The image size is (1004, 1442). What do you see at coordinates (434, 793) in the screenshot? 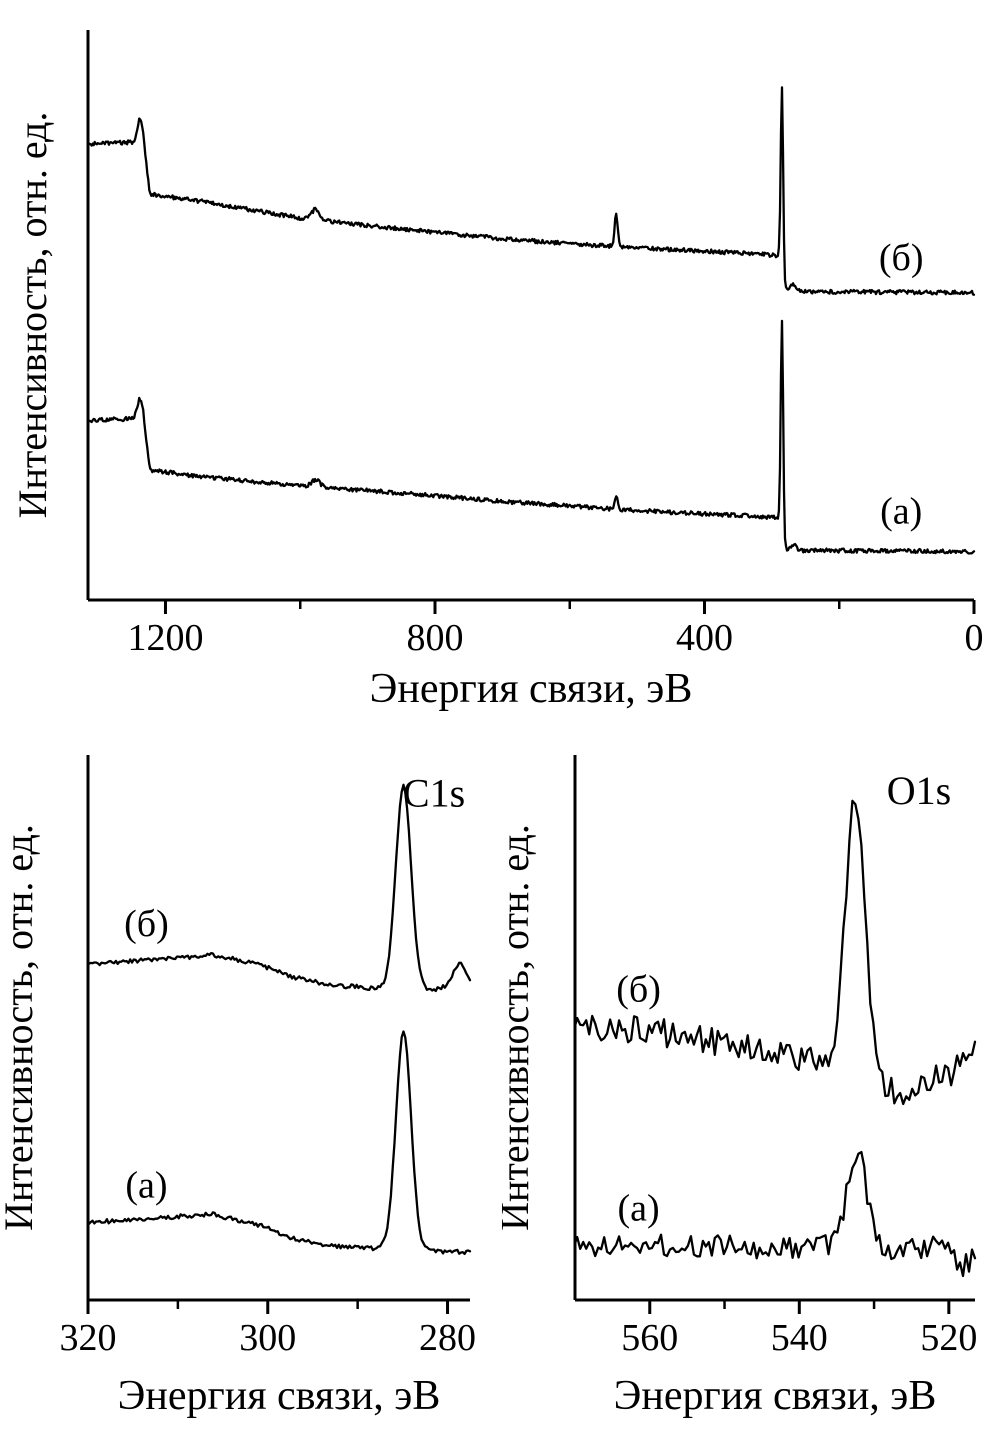
I see `peak-label: C1s` at bounding box center [434, 793].